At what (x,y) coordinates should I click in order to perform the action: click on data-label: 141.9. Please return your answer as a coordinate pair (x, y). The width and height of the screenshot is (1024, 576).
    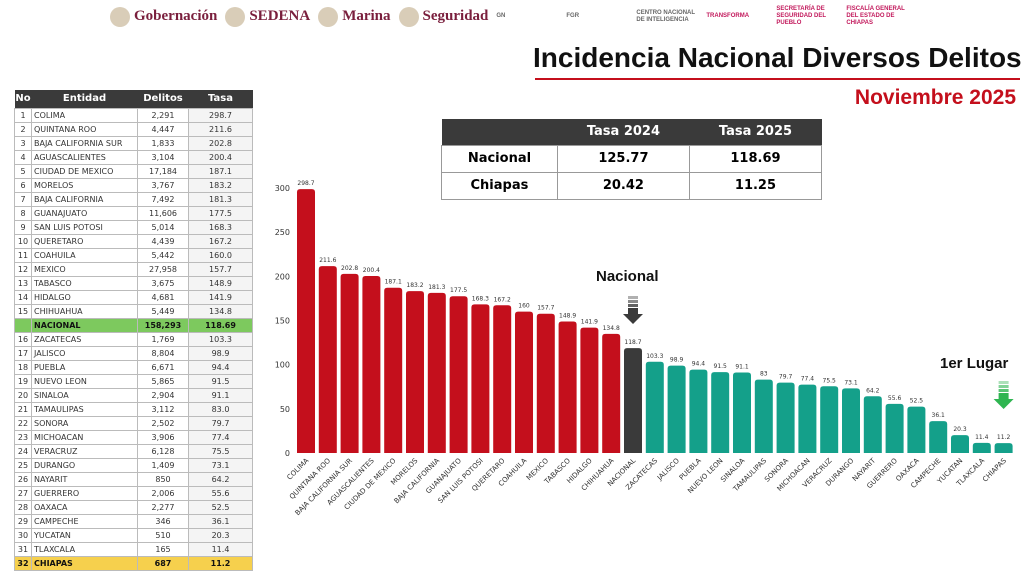
    Looking at the image, I should click on (589, 322).